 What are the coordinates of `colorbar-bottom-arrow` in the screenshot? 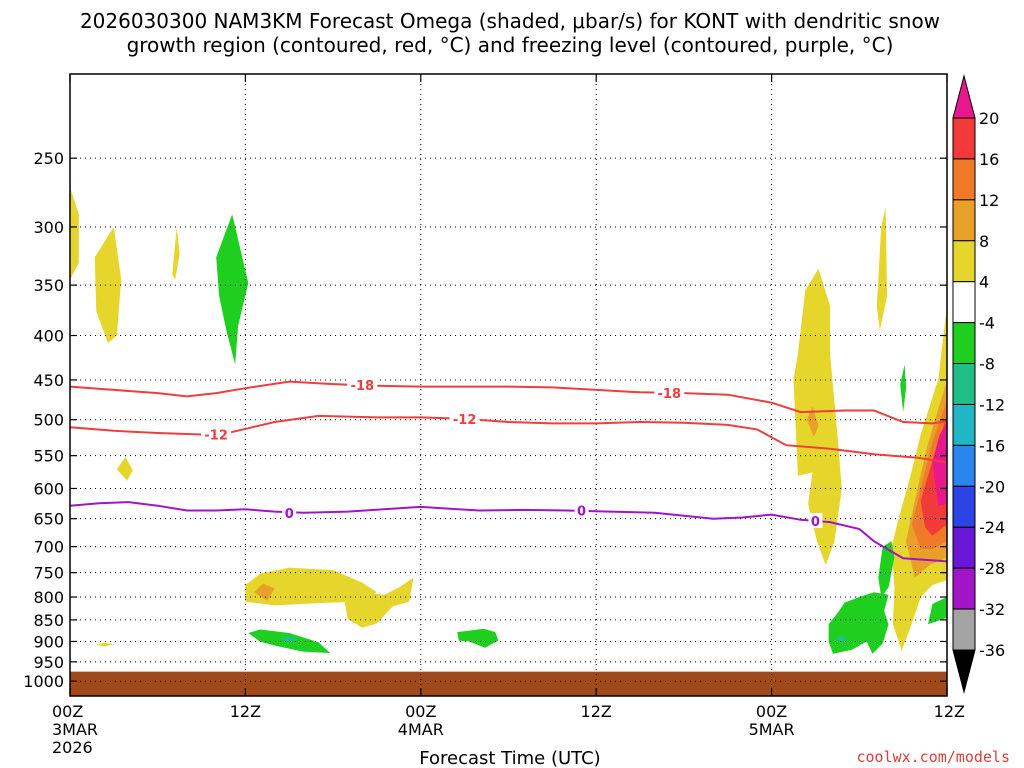 It's located at (964, 671).